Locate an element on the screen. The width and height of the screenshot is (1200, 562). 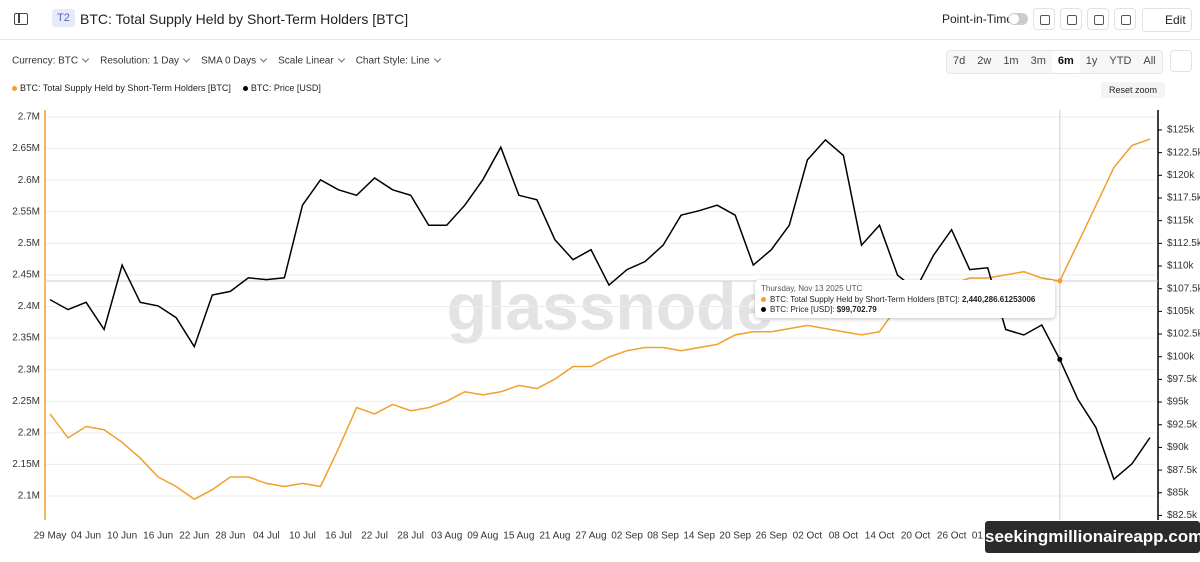
tooltip-value: 2,440,286.61253006 is located at coordinates (998, 299).